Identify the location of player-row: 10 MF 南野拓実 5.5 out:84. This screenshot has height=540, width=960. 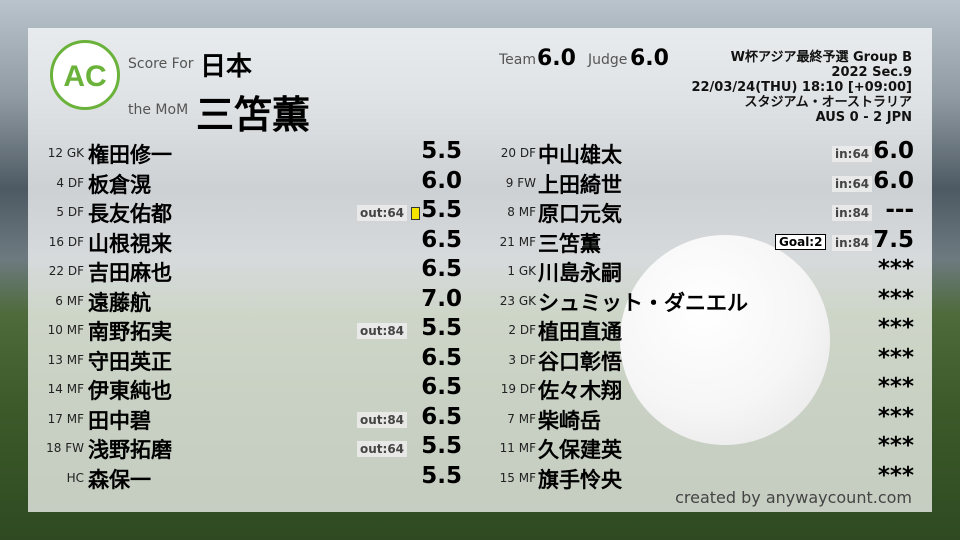
(480, 329).